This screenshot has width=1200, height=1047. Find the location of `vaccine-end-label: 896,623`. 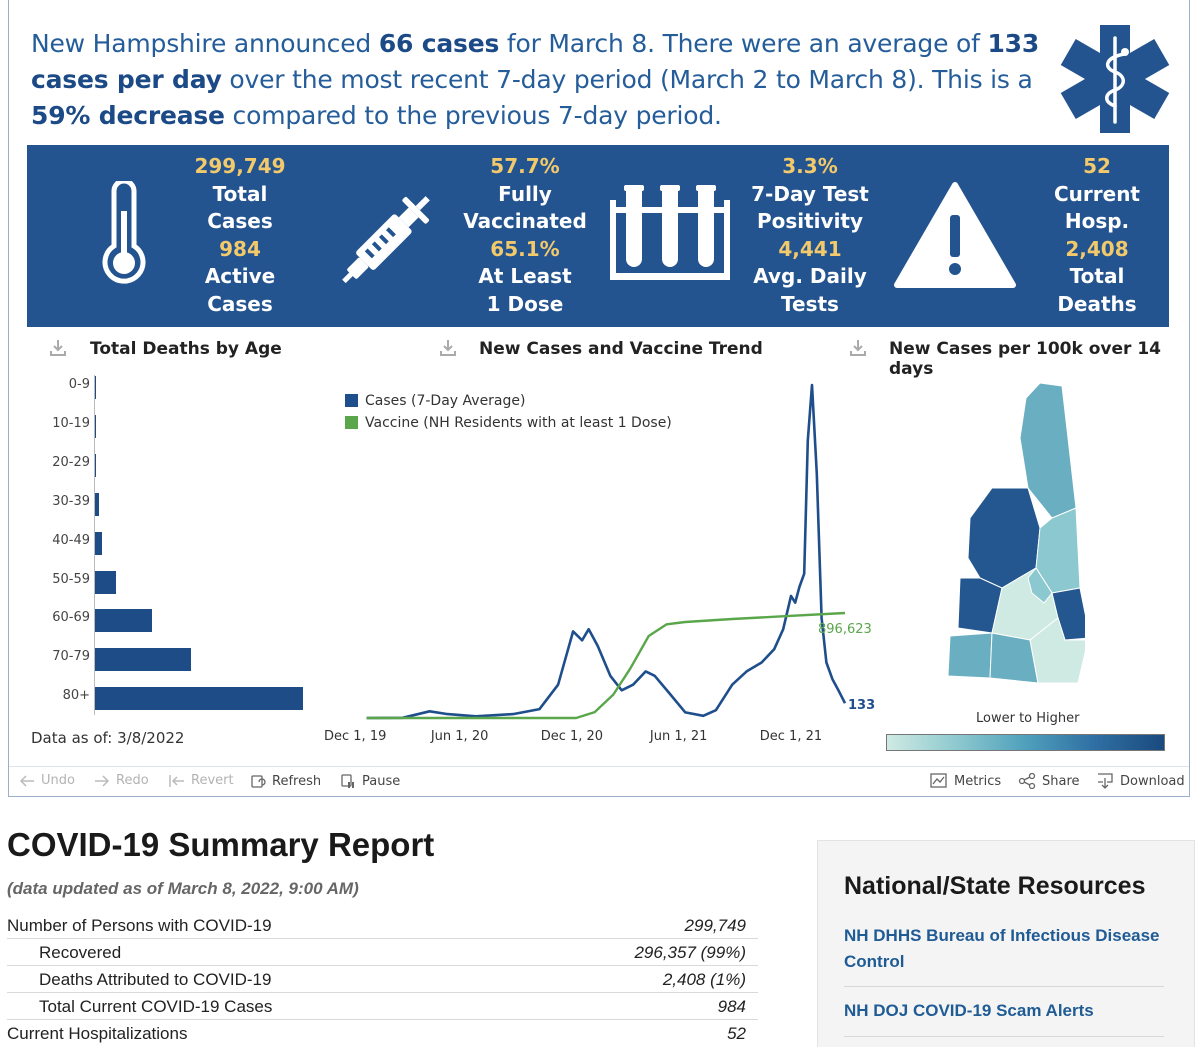

vaccine-end-label: 896,623 is located at coordinates (845, 629).